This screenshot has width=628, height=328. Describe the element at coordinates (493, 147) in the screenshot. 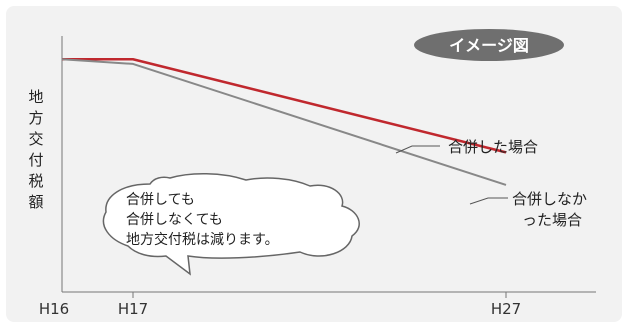

I see `series-label-merged: 合併した場合` at that location.